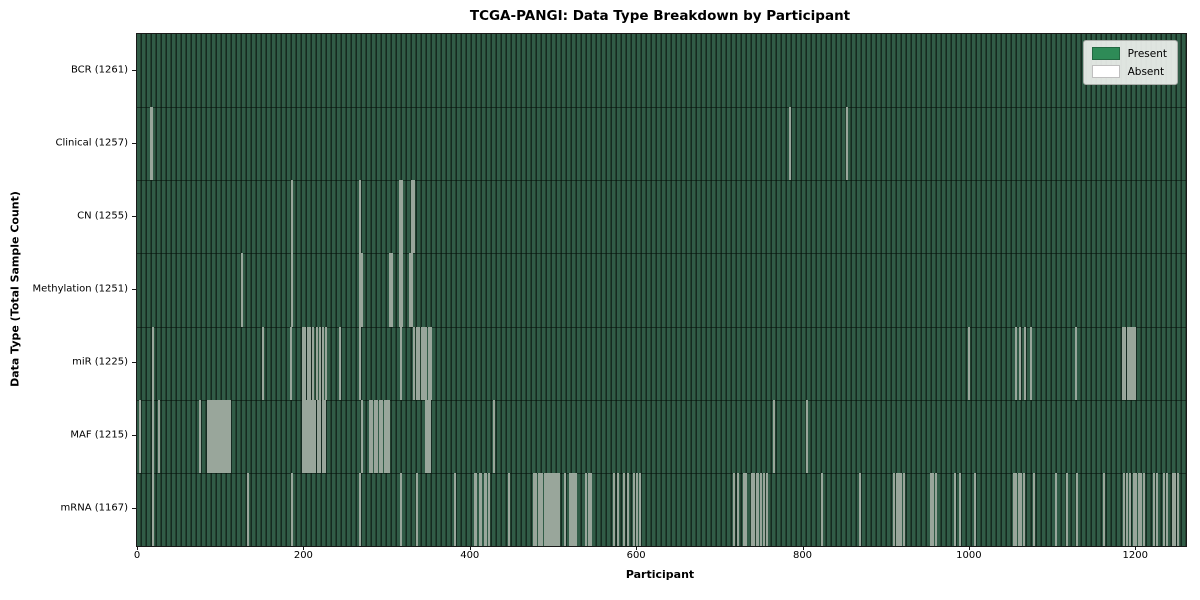 The image size is (1200, 600). I want to click on x-tick-label: 600, so click(636, 555).